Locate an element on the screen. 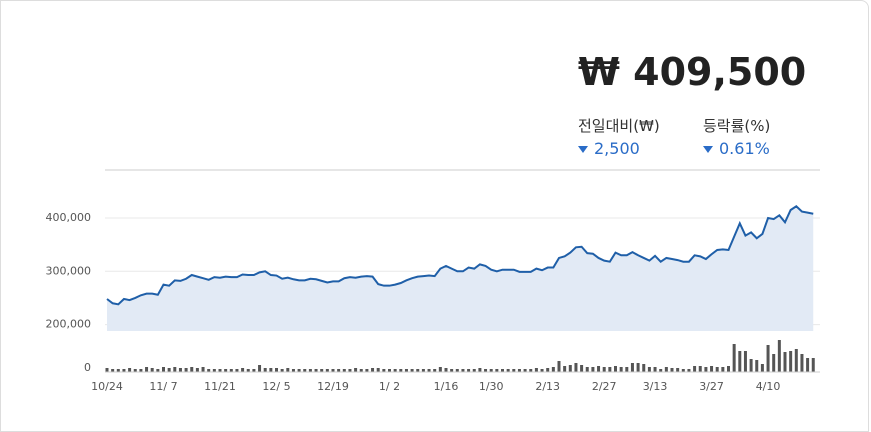 This screenshot has width=871, height=432. x-tick-label: 1/ 2 is located at coordinates (389, 386).